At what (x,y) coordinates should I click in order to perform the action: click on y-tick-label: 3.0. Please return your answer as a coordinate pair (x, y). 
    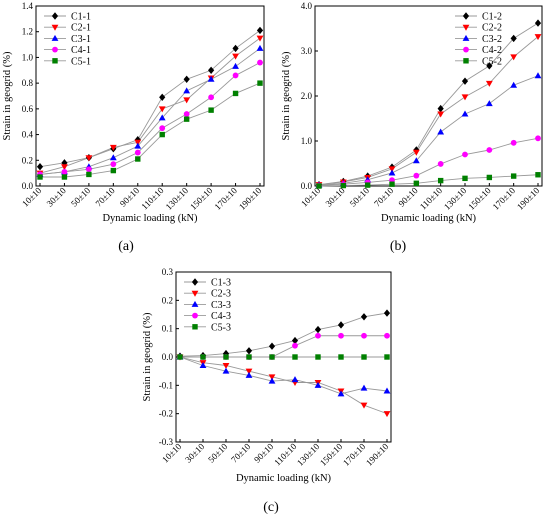
    Looking at the image, I should click on (307, 51).